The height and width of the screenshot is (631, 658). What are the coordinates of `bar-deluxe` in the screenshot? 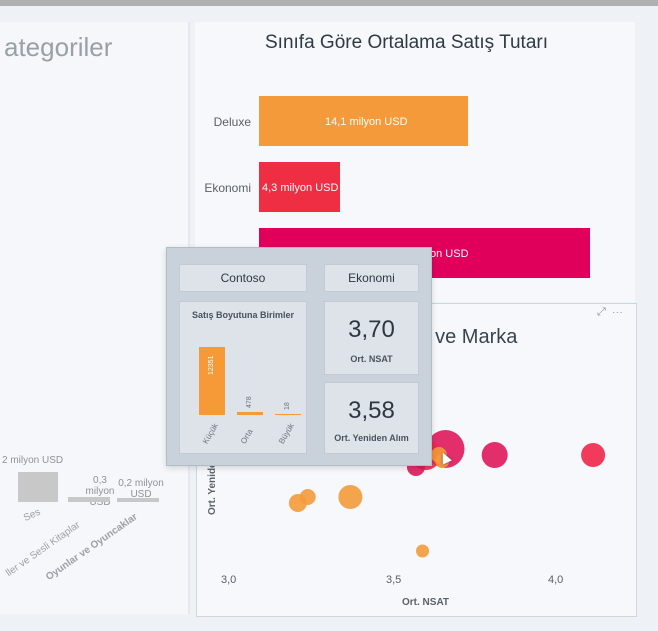 It's located at (363, 121).